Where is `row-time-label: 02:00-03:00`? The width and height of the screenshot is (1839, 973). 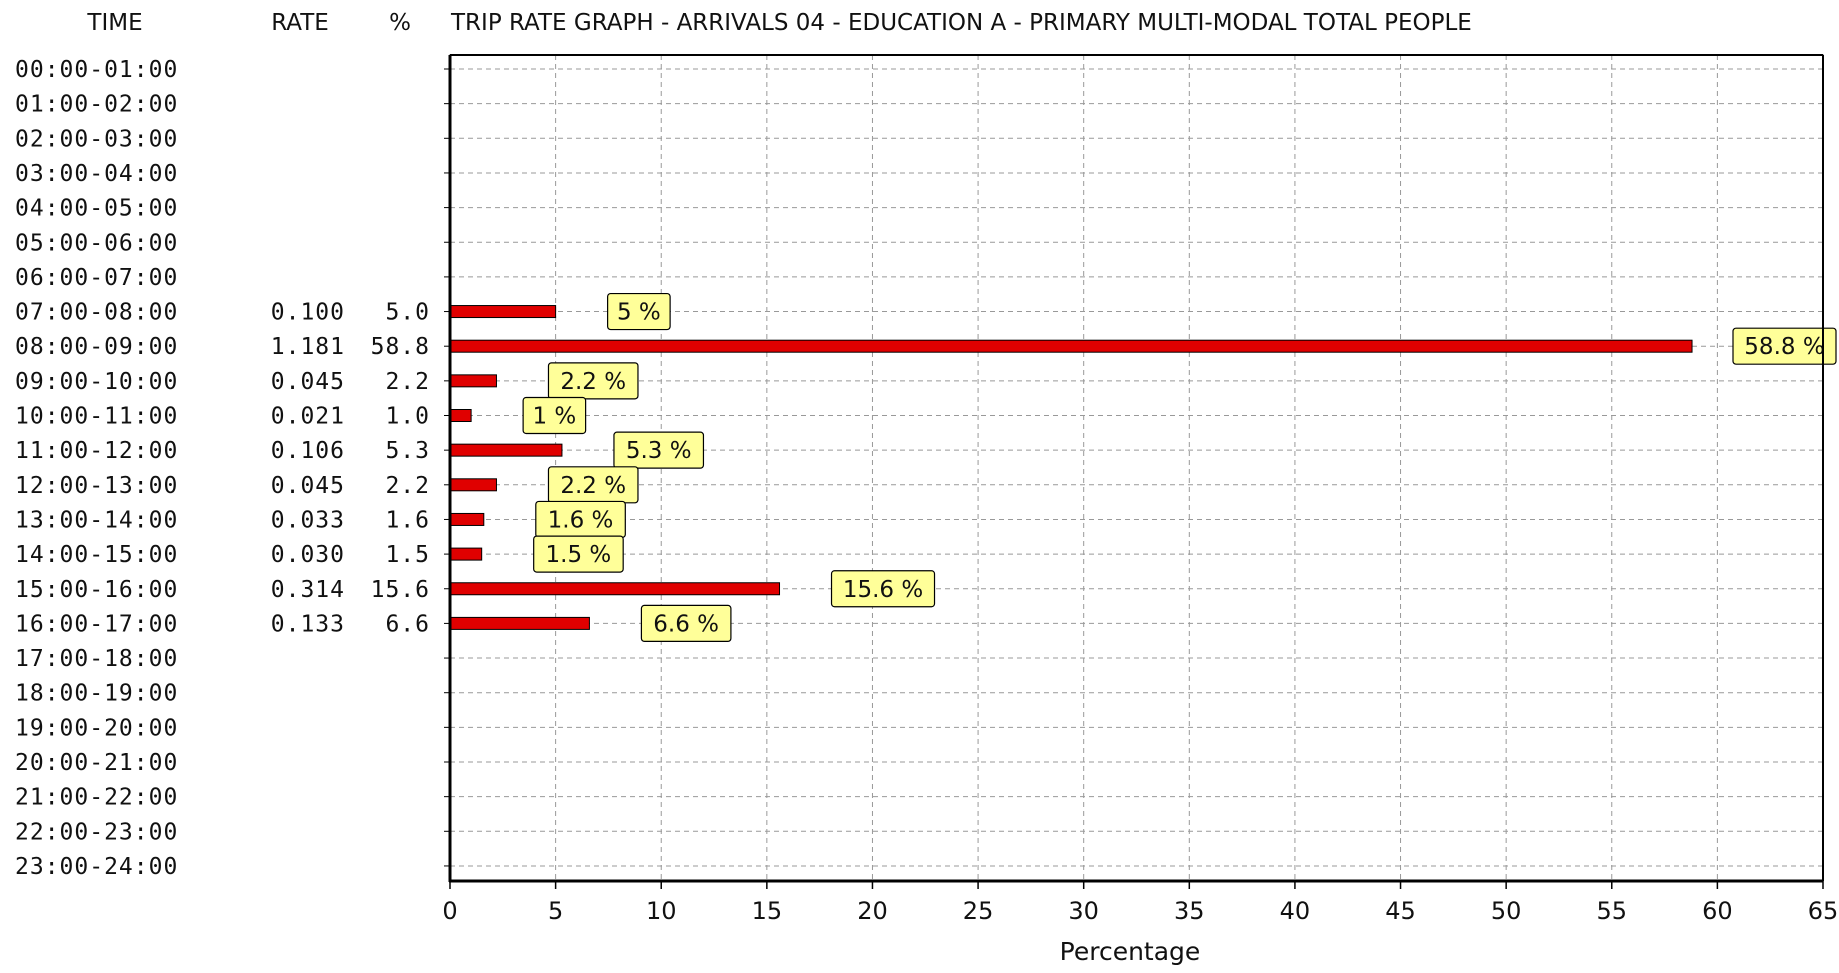 row-time-label: 02:00-03:00 is located at coordinates (96, 139).